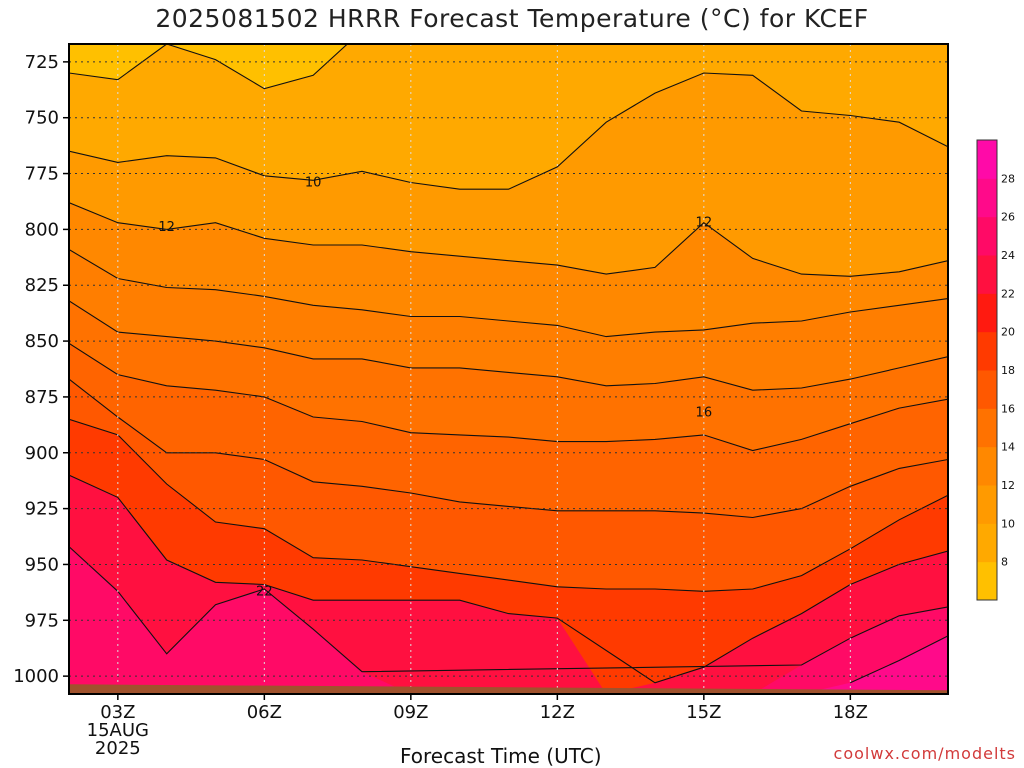 The width and height of the screenshot is (1024, 768). Describe the element at coordinates (1008, 255) in the screenshot. I see `colorbar-label: 24` at that location.